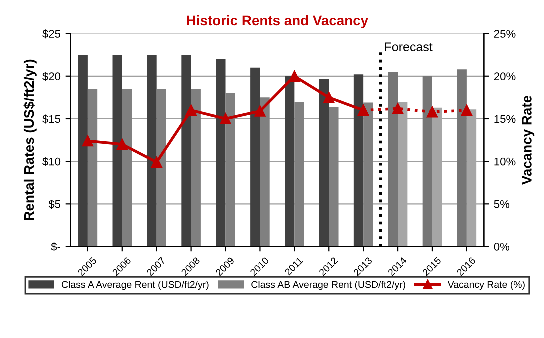  I want to click on y-tick-label: $25, so click(51, 34).